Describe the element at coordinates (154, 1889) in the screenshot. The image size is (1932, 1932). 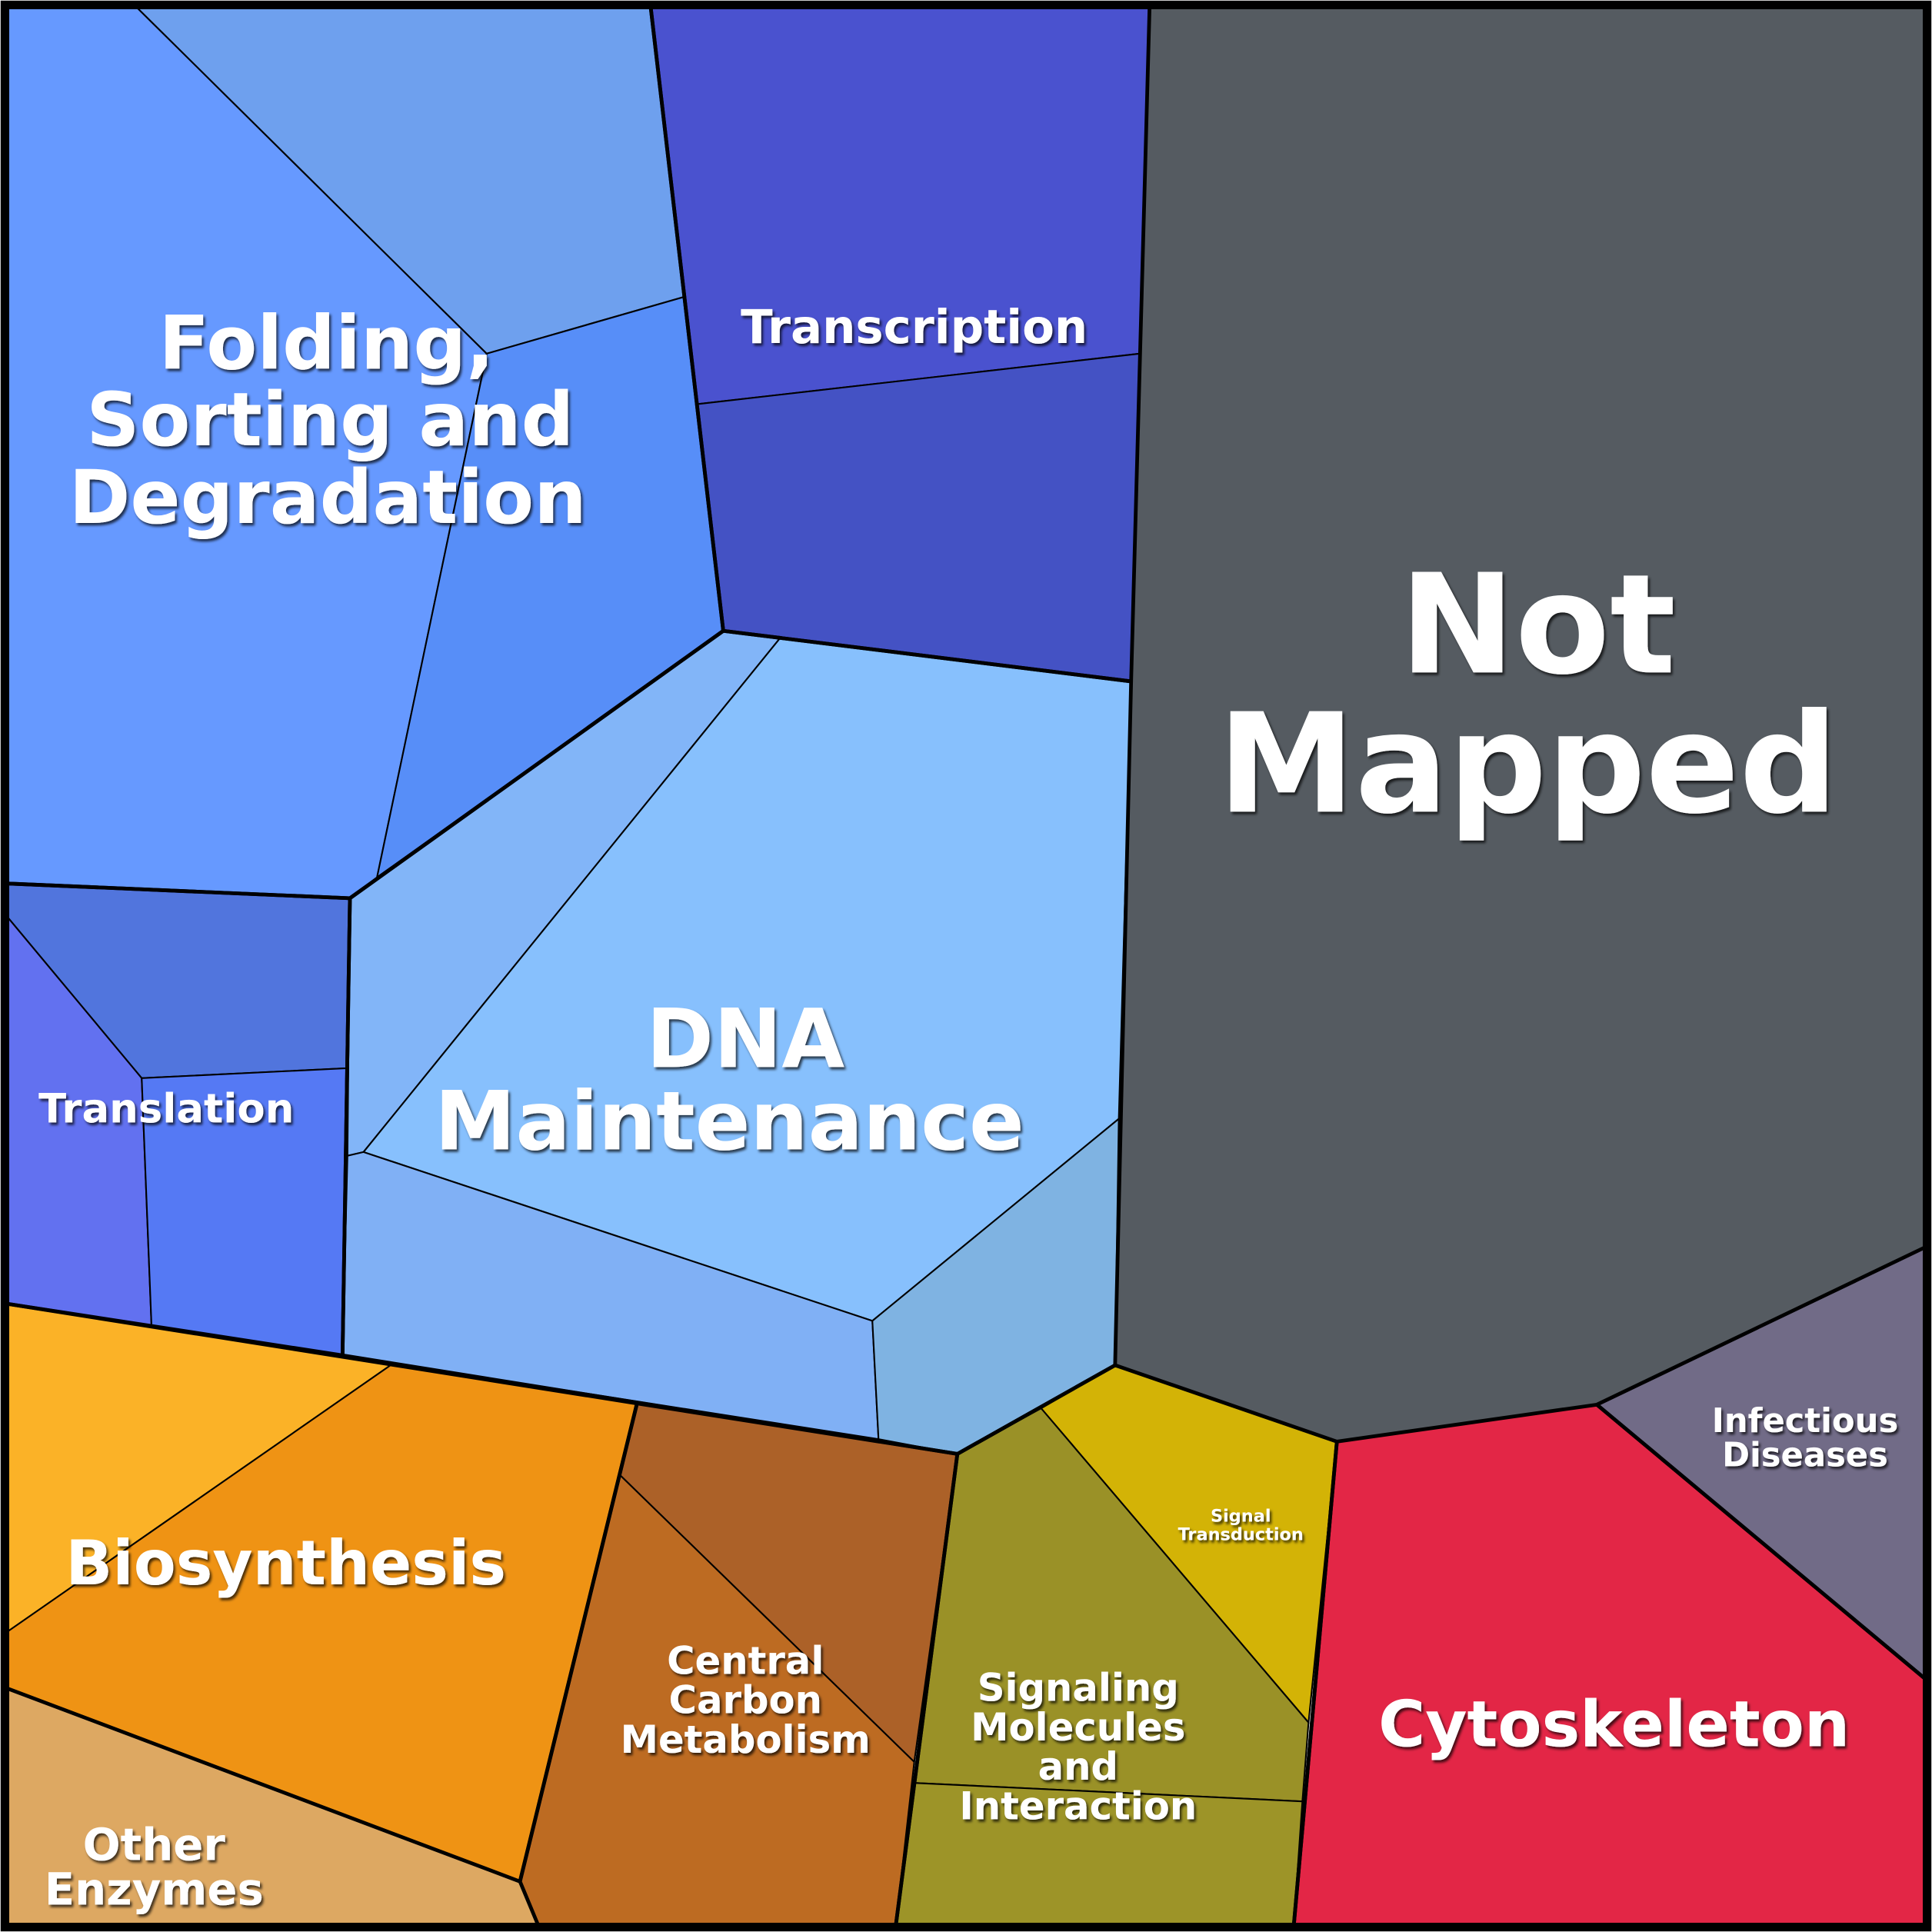
I see `label: Enzymes` at that location.